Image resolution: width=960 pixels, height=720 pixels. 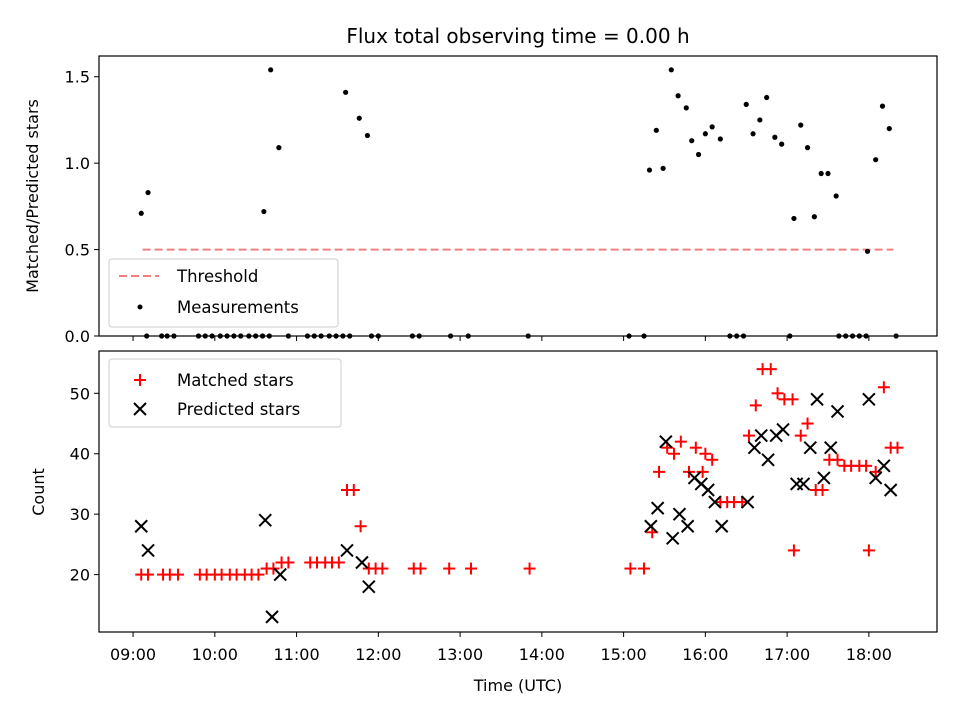 I want to click on top-legend-box, so click(x=223, y=293).